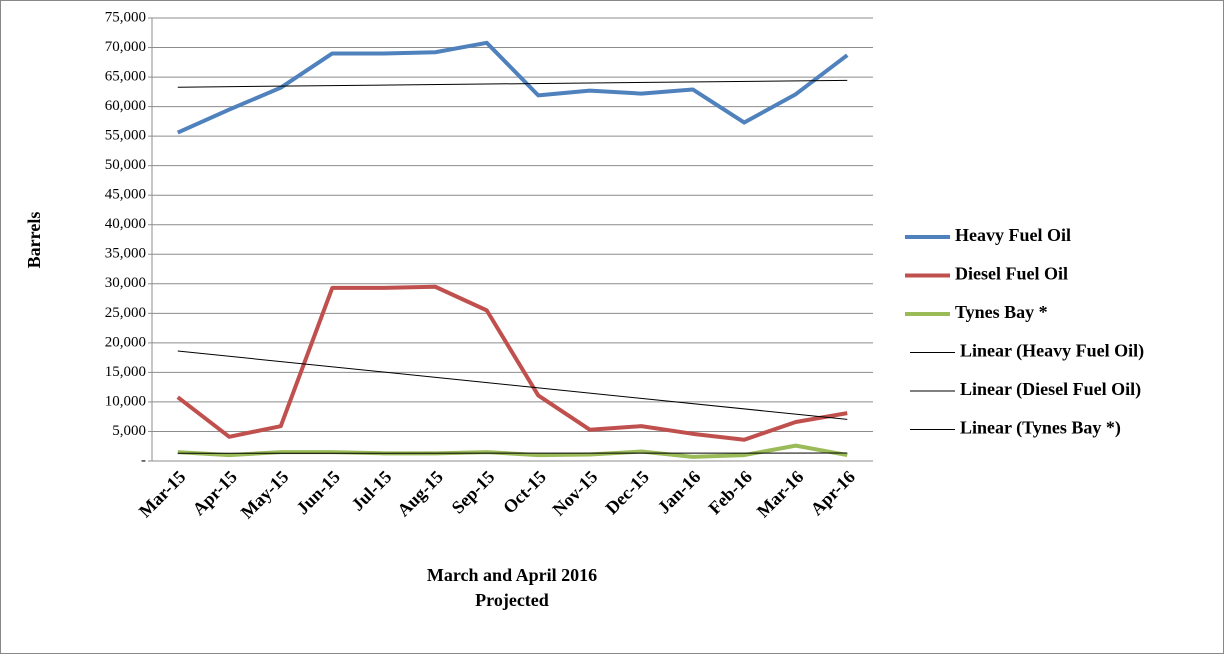 The height and width of the screenshot is (654, 1224). What do you see at coordinates (129, 431) in the screenshot?
I see `y-tick-label: 5,000` at bounding box center [129, 431].